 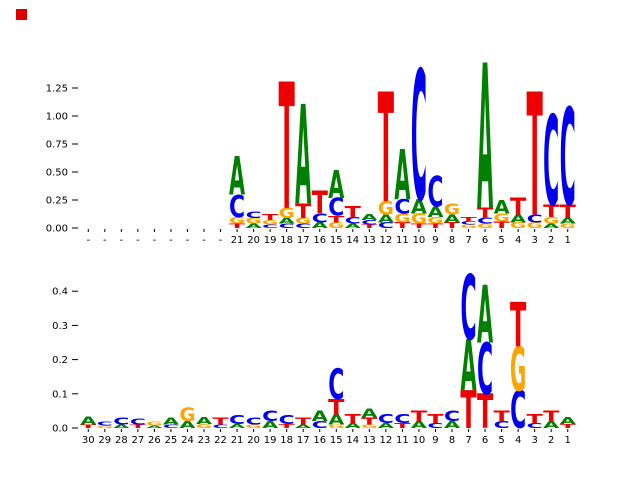 What do you see at coordinates (435, 440) in the screenshot?
I see `x-tick-label: 9` at bounding box center [435, 440].